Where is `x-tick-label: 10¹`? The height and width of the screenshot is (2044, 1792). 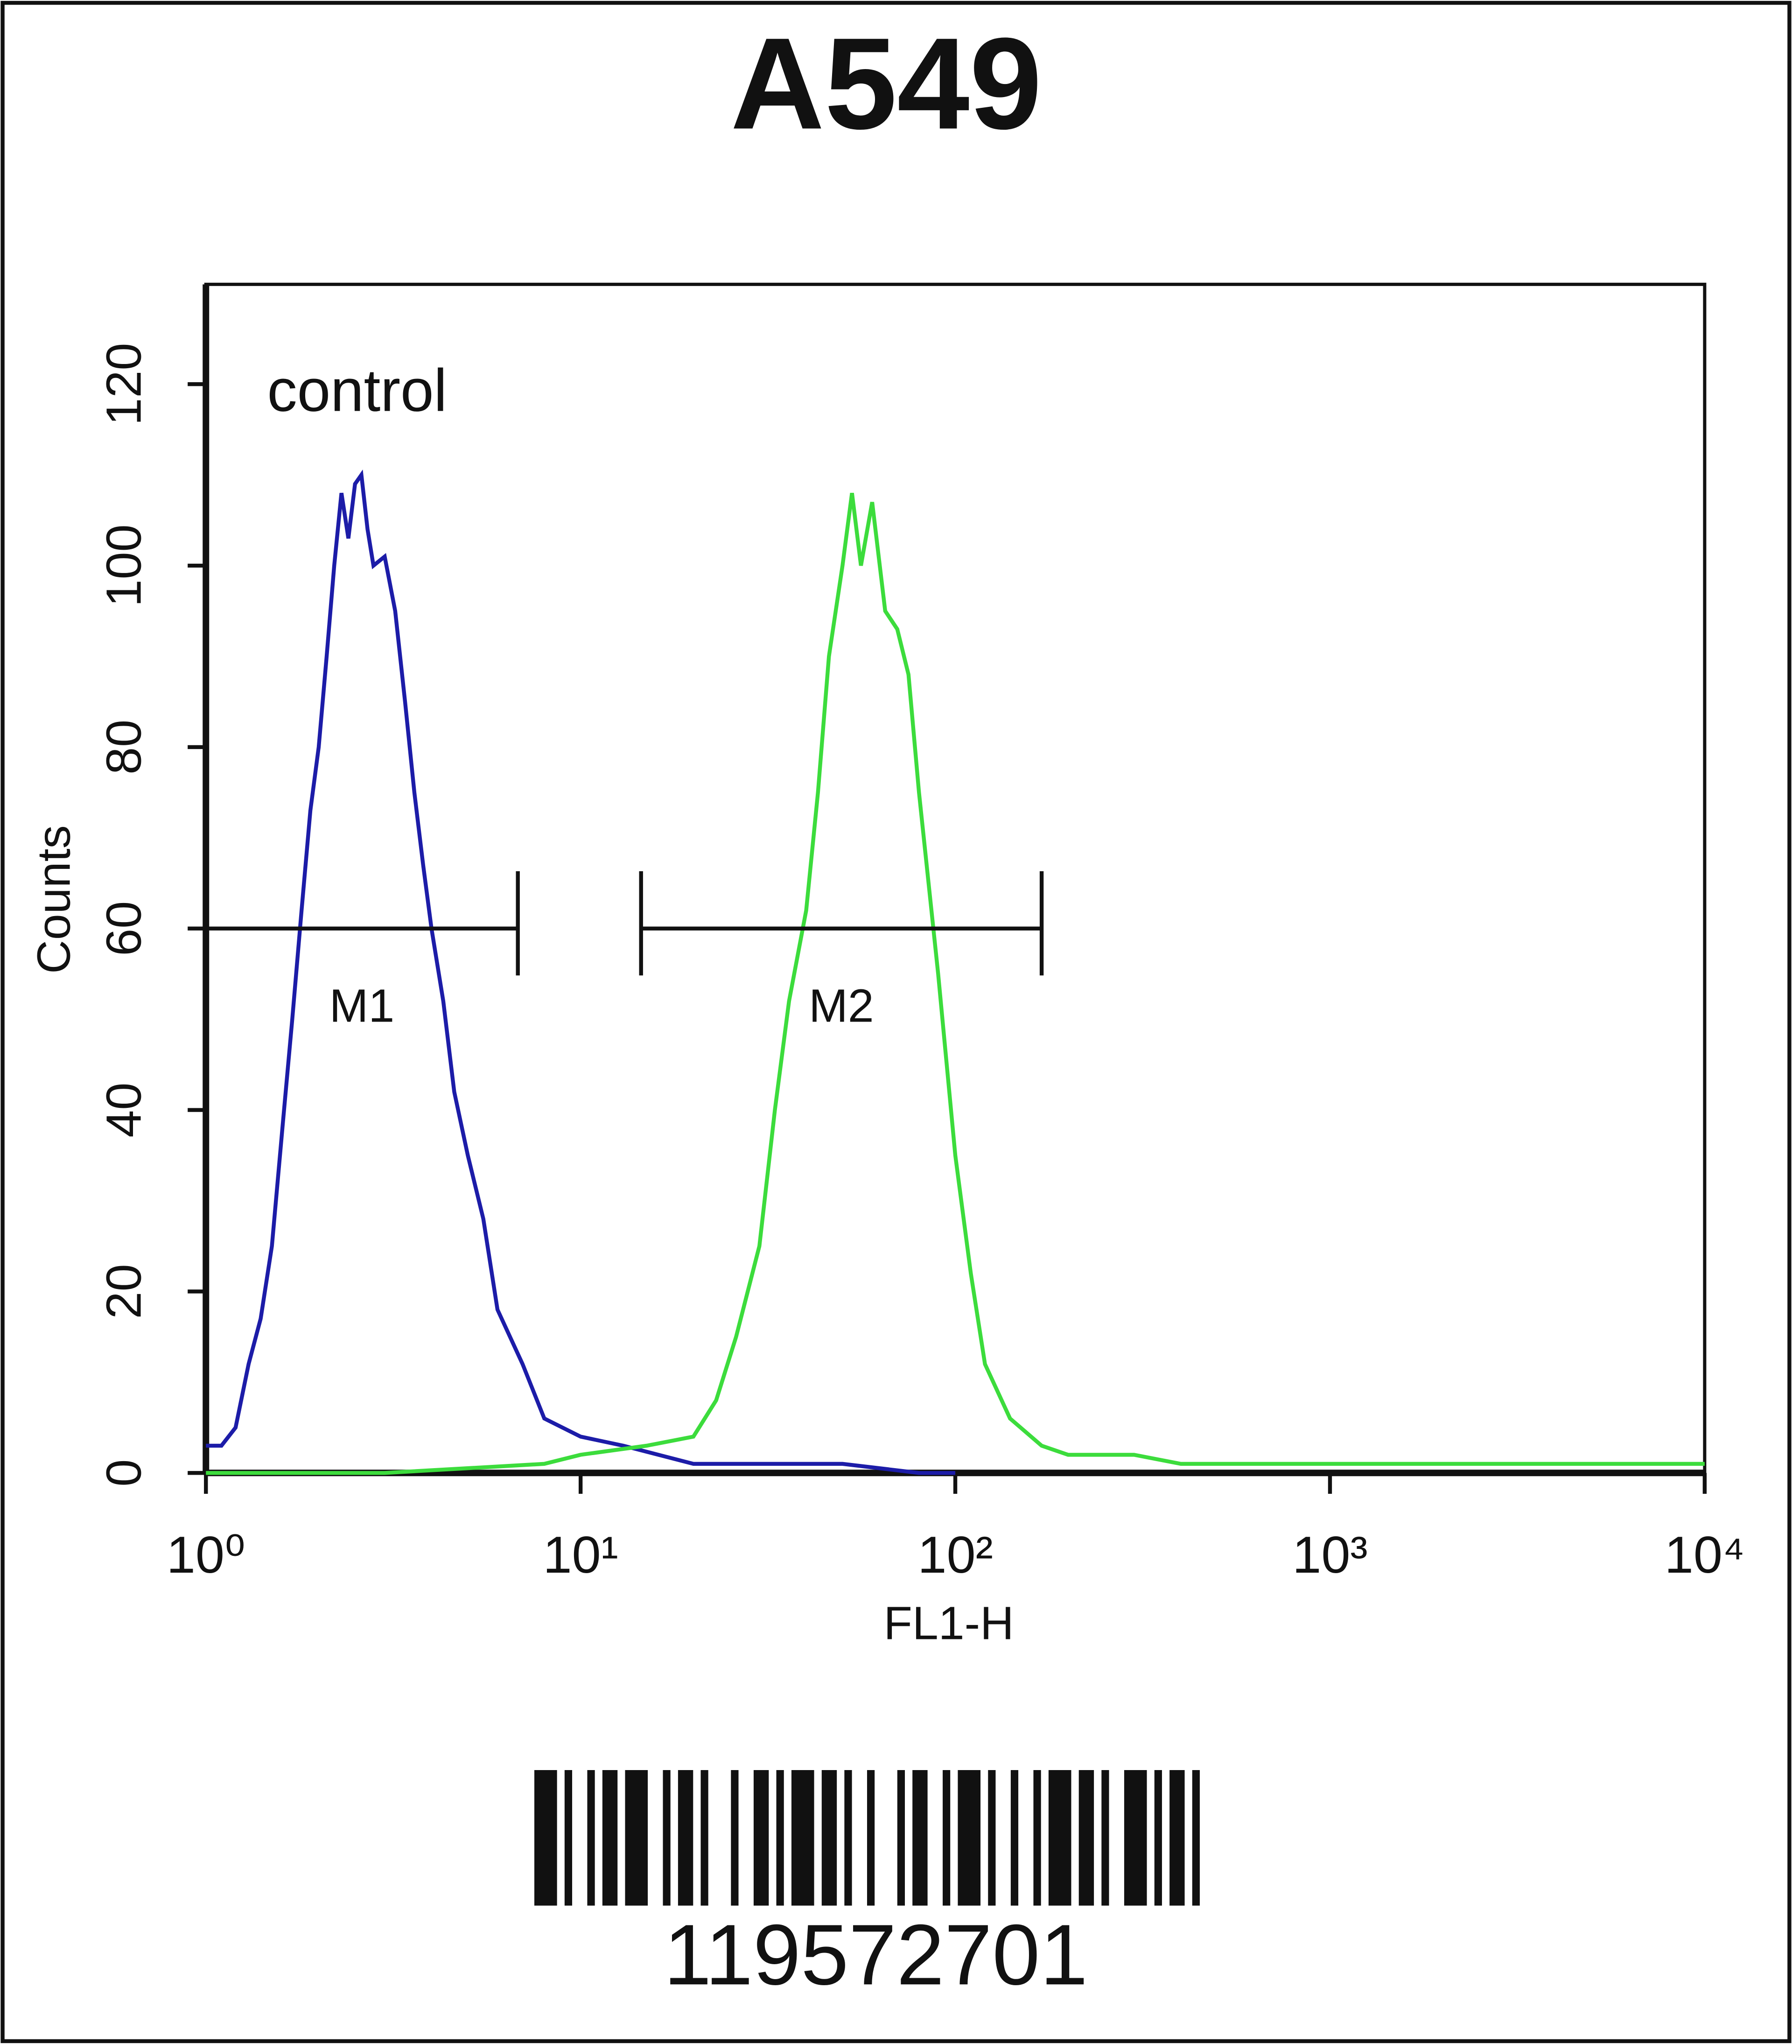 x-tick-label: 10¹ is located at coordinates (580, 1555).